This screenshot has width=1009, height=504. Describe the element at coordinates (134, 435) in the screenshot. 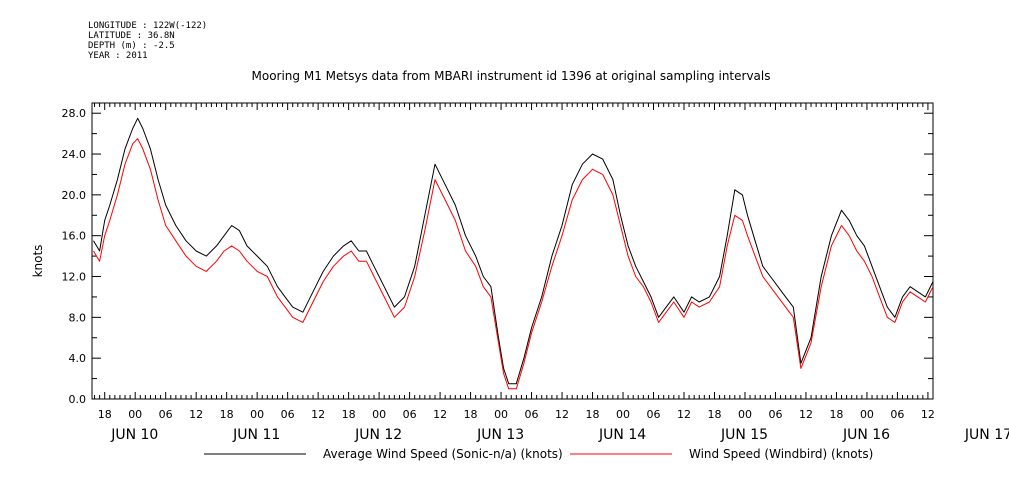

I see `x-date-label: JUN 10` at that location.